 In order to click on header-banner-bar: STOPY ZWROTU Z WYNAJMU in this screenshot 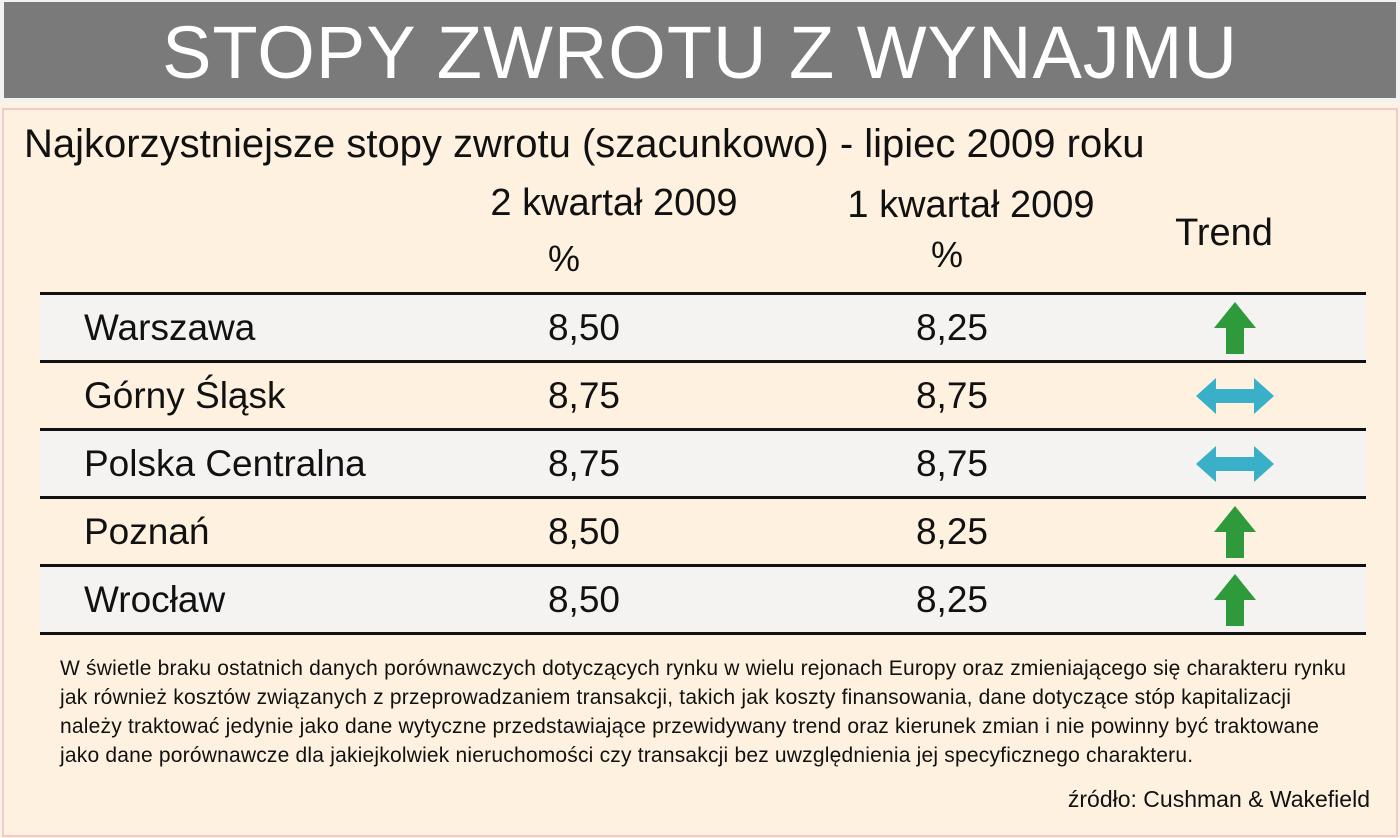, I will do `click(700, 50)`.